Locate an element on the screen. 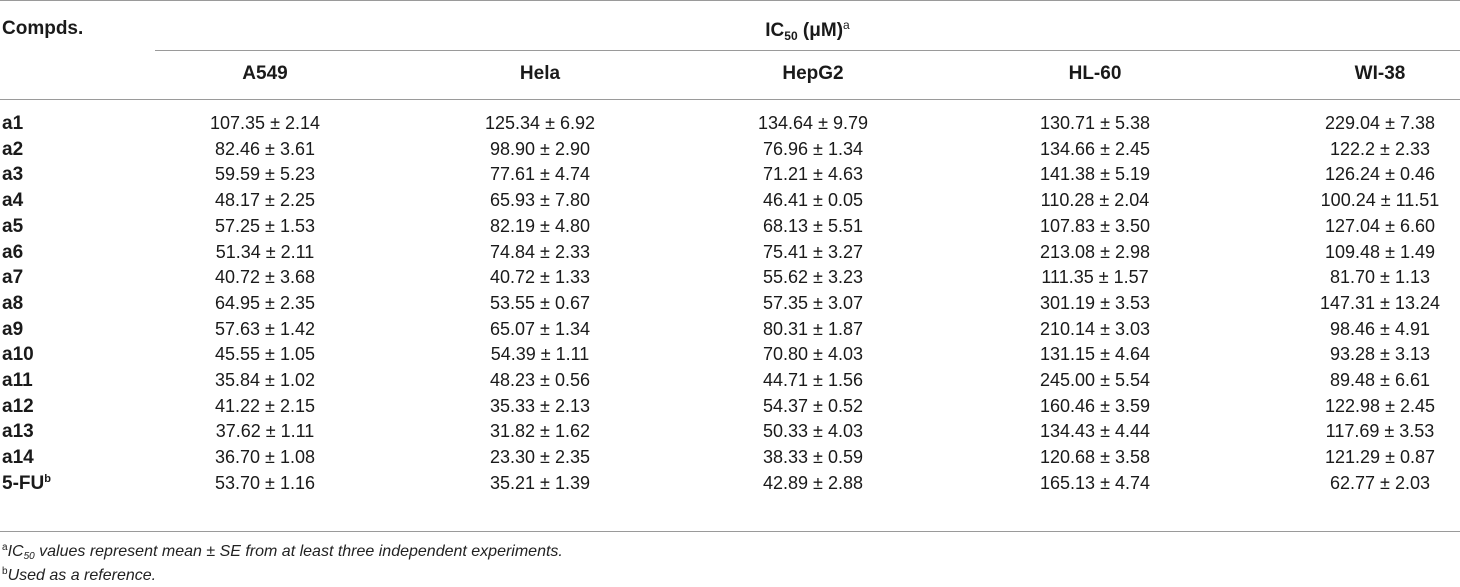 The width and height of the screenshot is (1460, 587). table-cell: 127.04 ± 6.60 is located at coordinates (1380, 225).